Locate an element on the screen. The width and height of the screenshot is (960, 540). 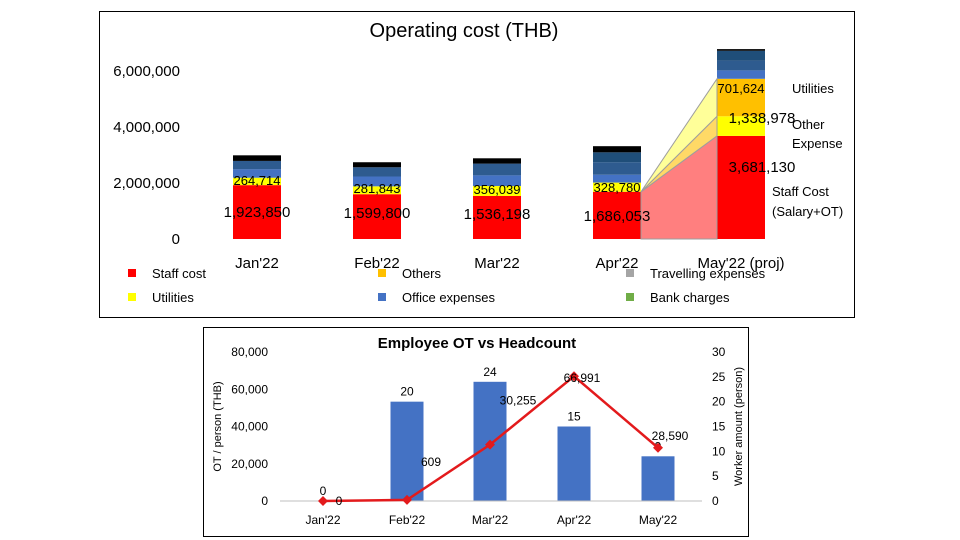
annotation-text: Expense is located at coordinates (817, 143).